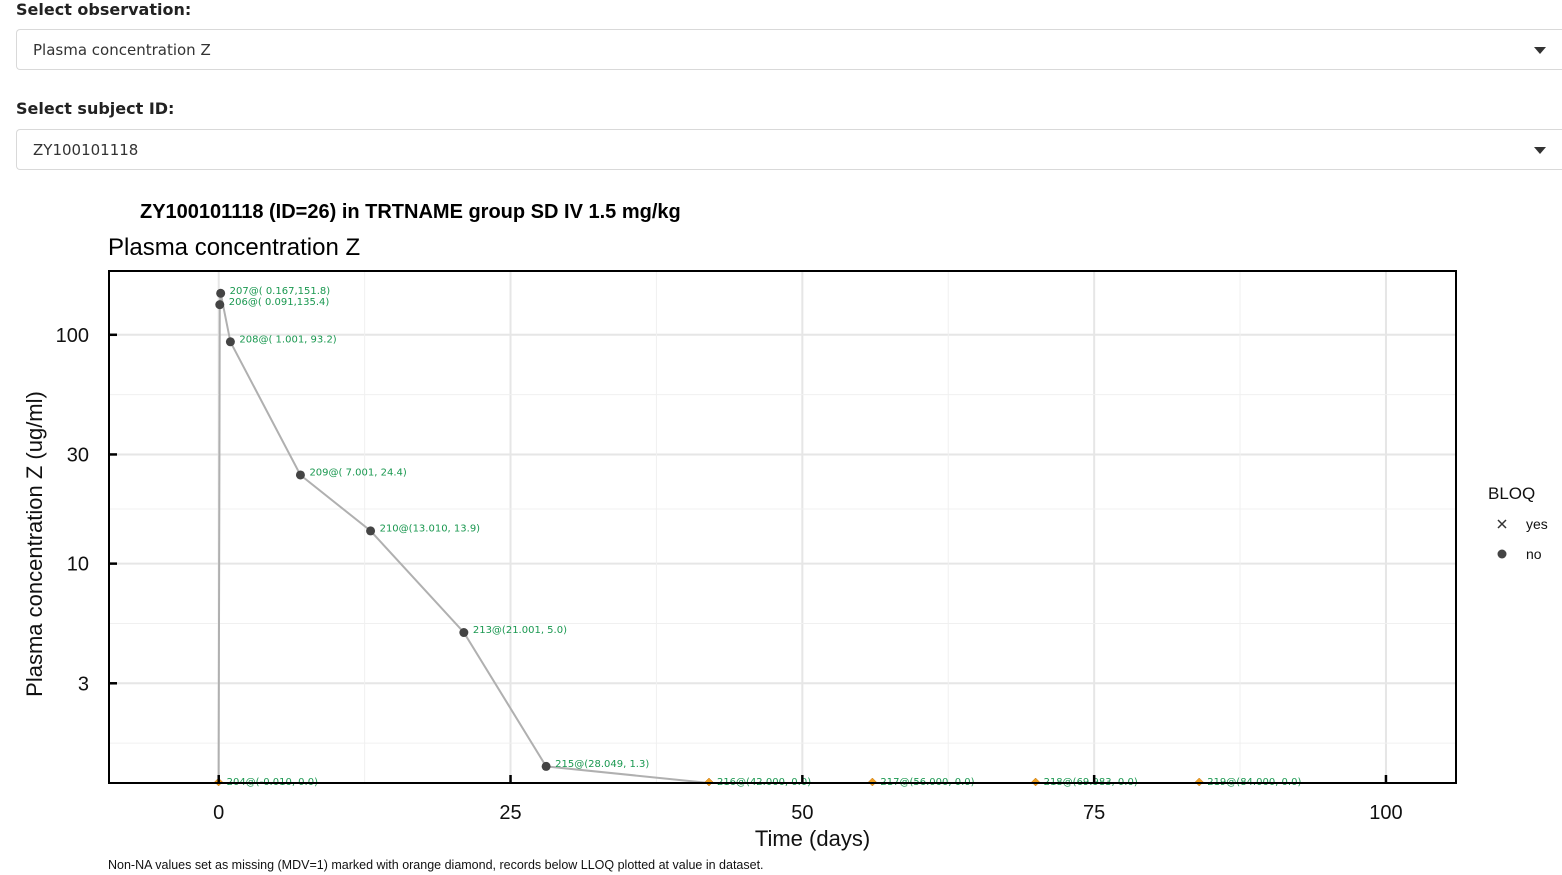  I want to click on data-point-label: 206@( 0.091,135.4), so click(279, 302).